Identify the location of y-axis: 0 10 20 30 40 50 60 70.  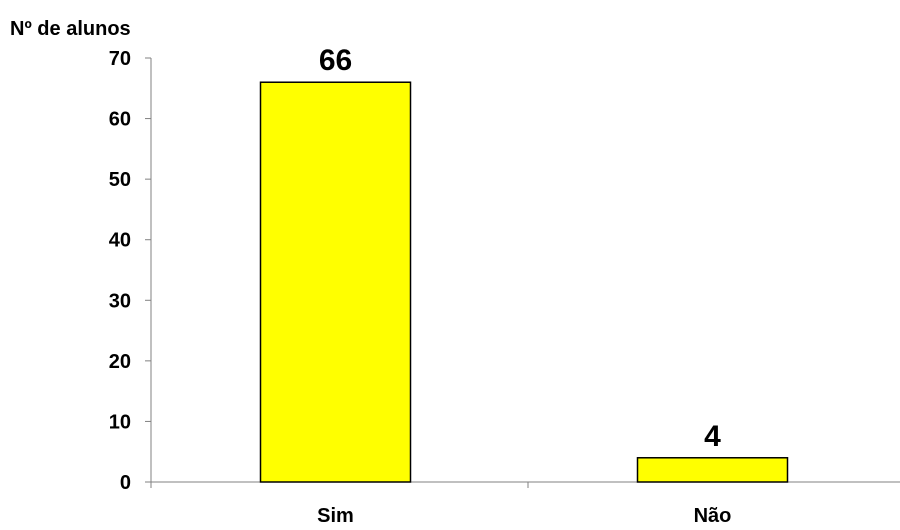
(130, 271).